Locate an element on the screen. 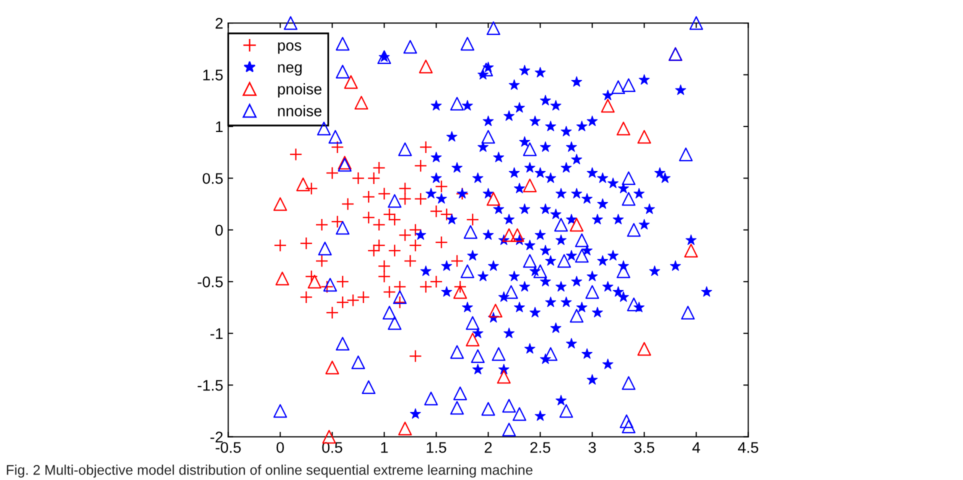 The width and height of the screenshot is (963, 480). legend-label: pos is located at coordinates (290, 48).